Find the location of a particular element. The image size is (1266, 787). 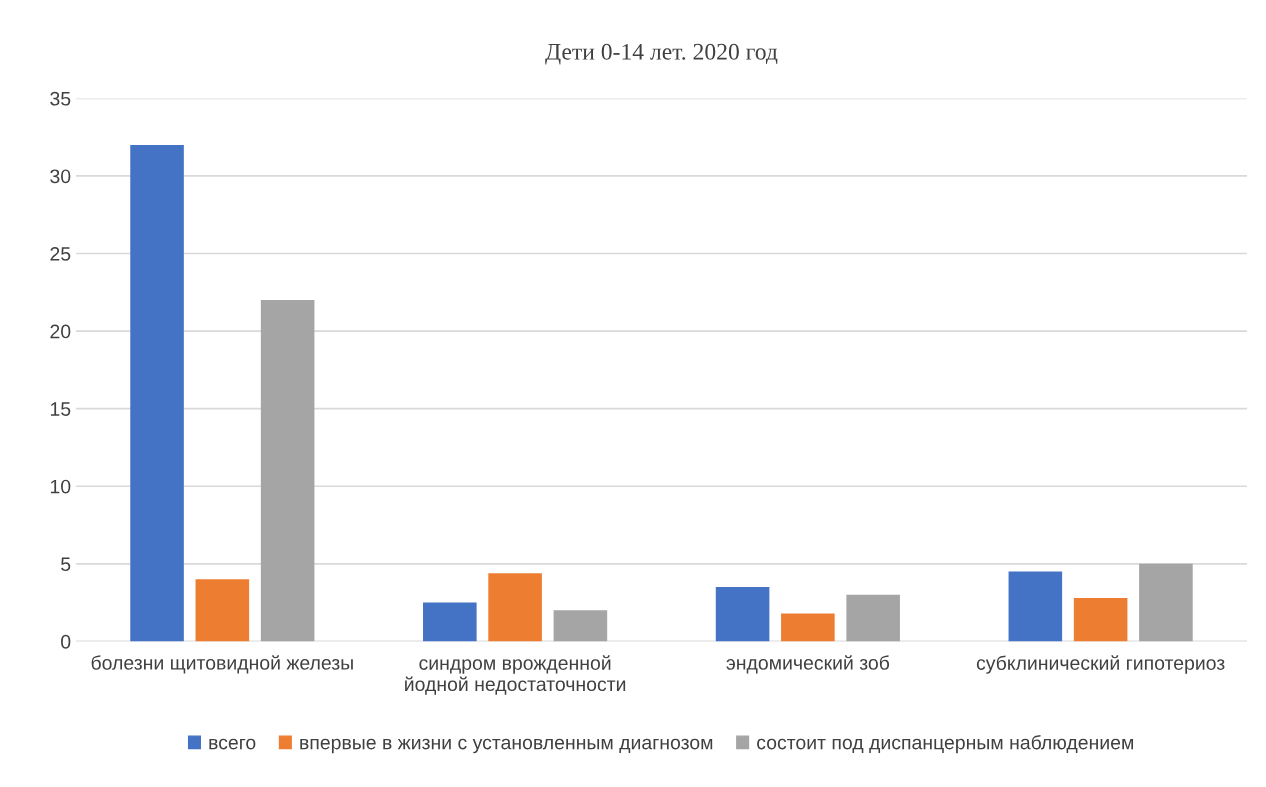

y-tick-label: 30 is located at coordinates (60, 176).